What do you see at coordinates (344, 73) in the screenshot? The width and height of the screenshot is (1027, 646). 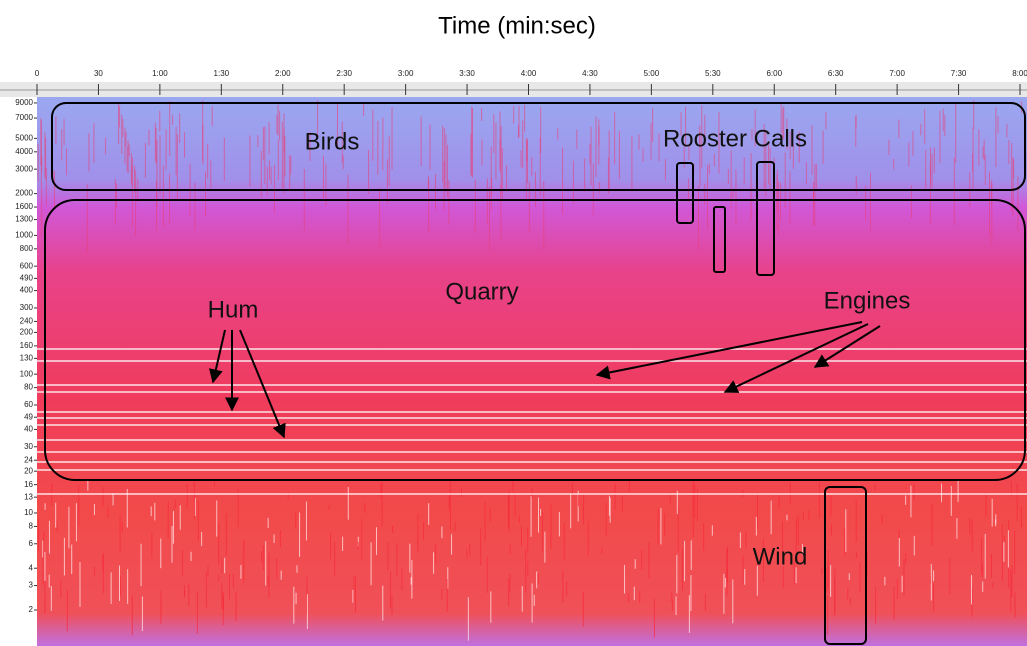 I see `time-tick-label: 2:30` at bounding box center [344, 73].